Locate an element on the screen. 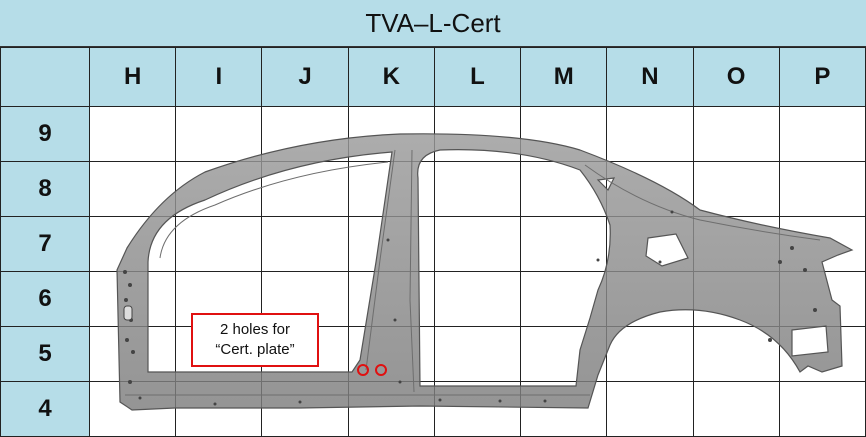 This screenshot has height=437, width=866. cert-plate-callout: 2 holes for “Cert. plate” is located at coordinates (255, 340).